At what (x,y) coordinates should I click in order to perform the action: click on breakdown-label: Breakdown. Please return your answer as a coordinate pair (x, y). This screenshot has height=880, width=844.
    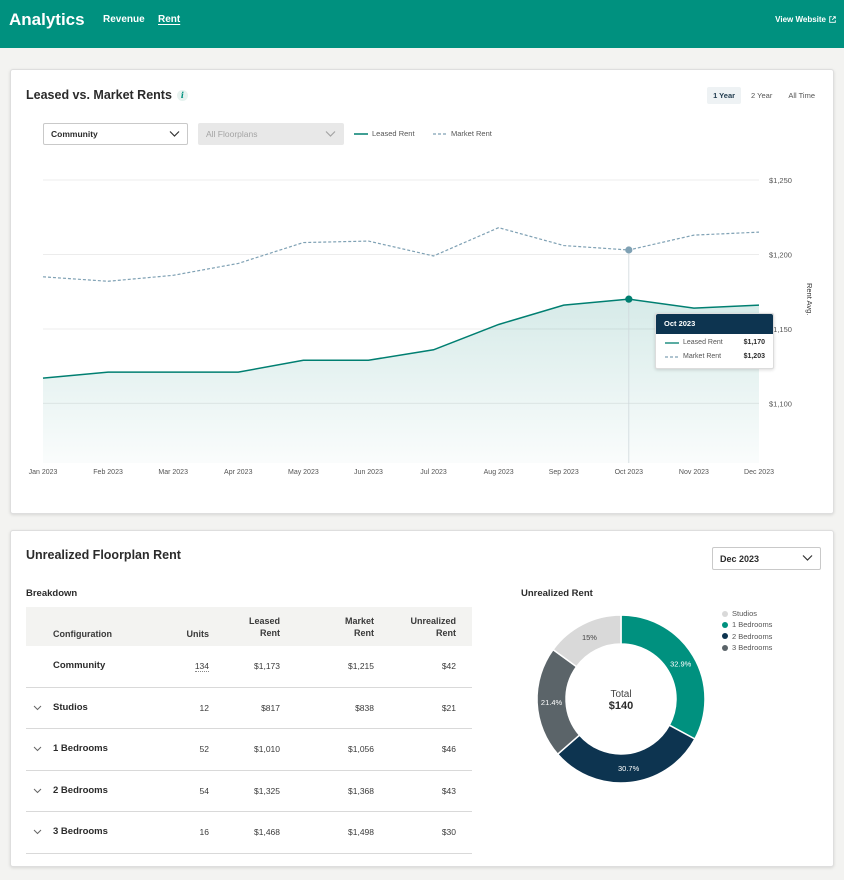
    Looking at the image, I should click on (52, 593).